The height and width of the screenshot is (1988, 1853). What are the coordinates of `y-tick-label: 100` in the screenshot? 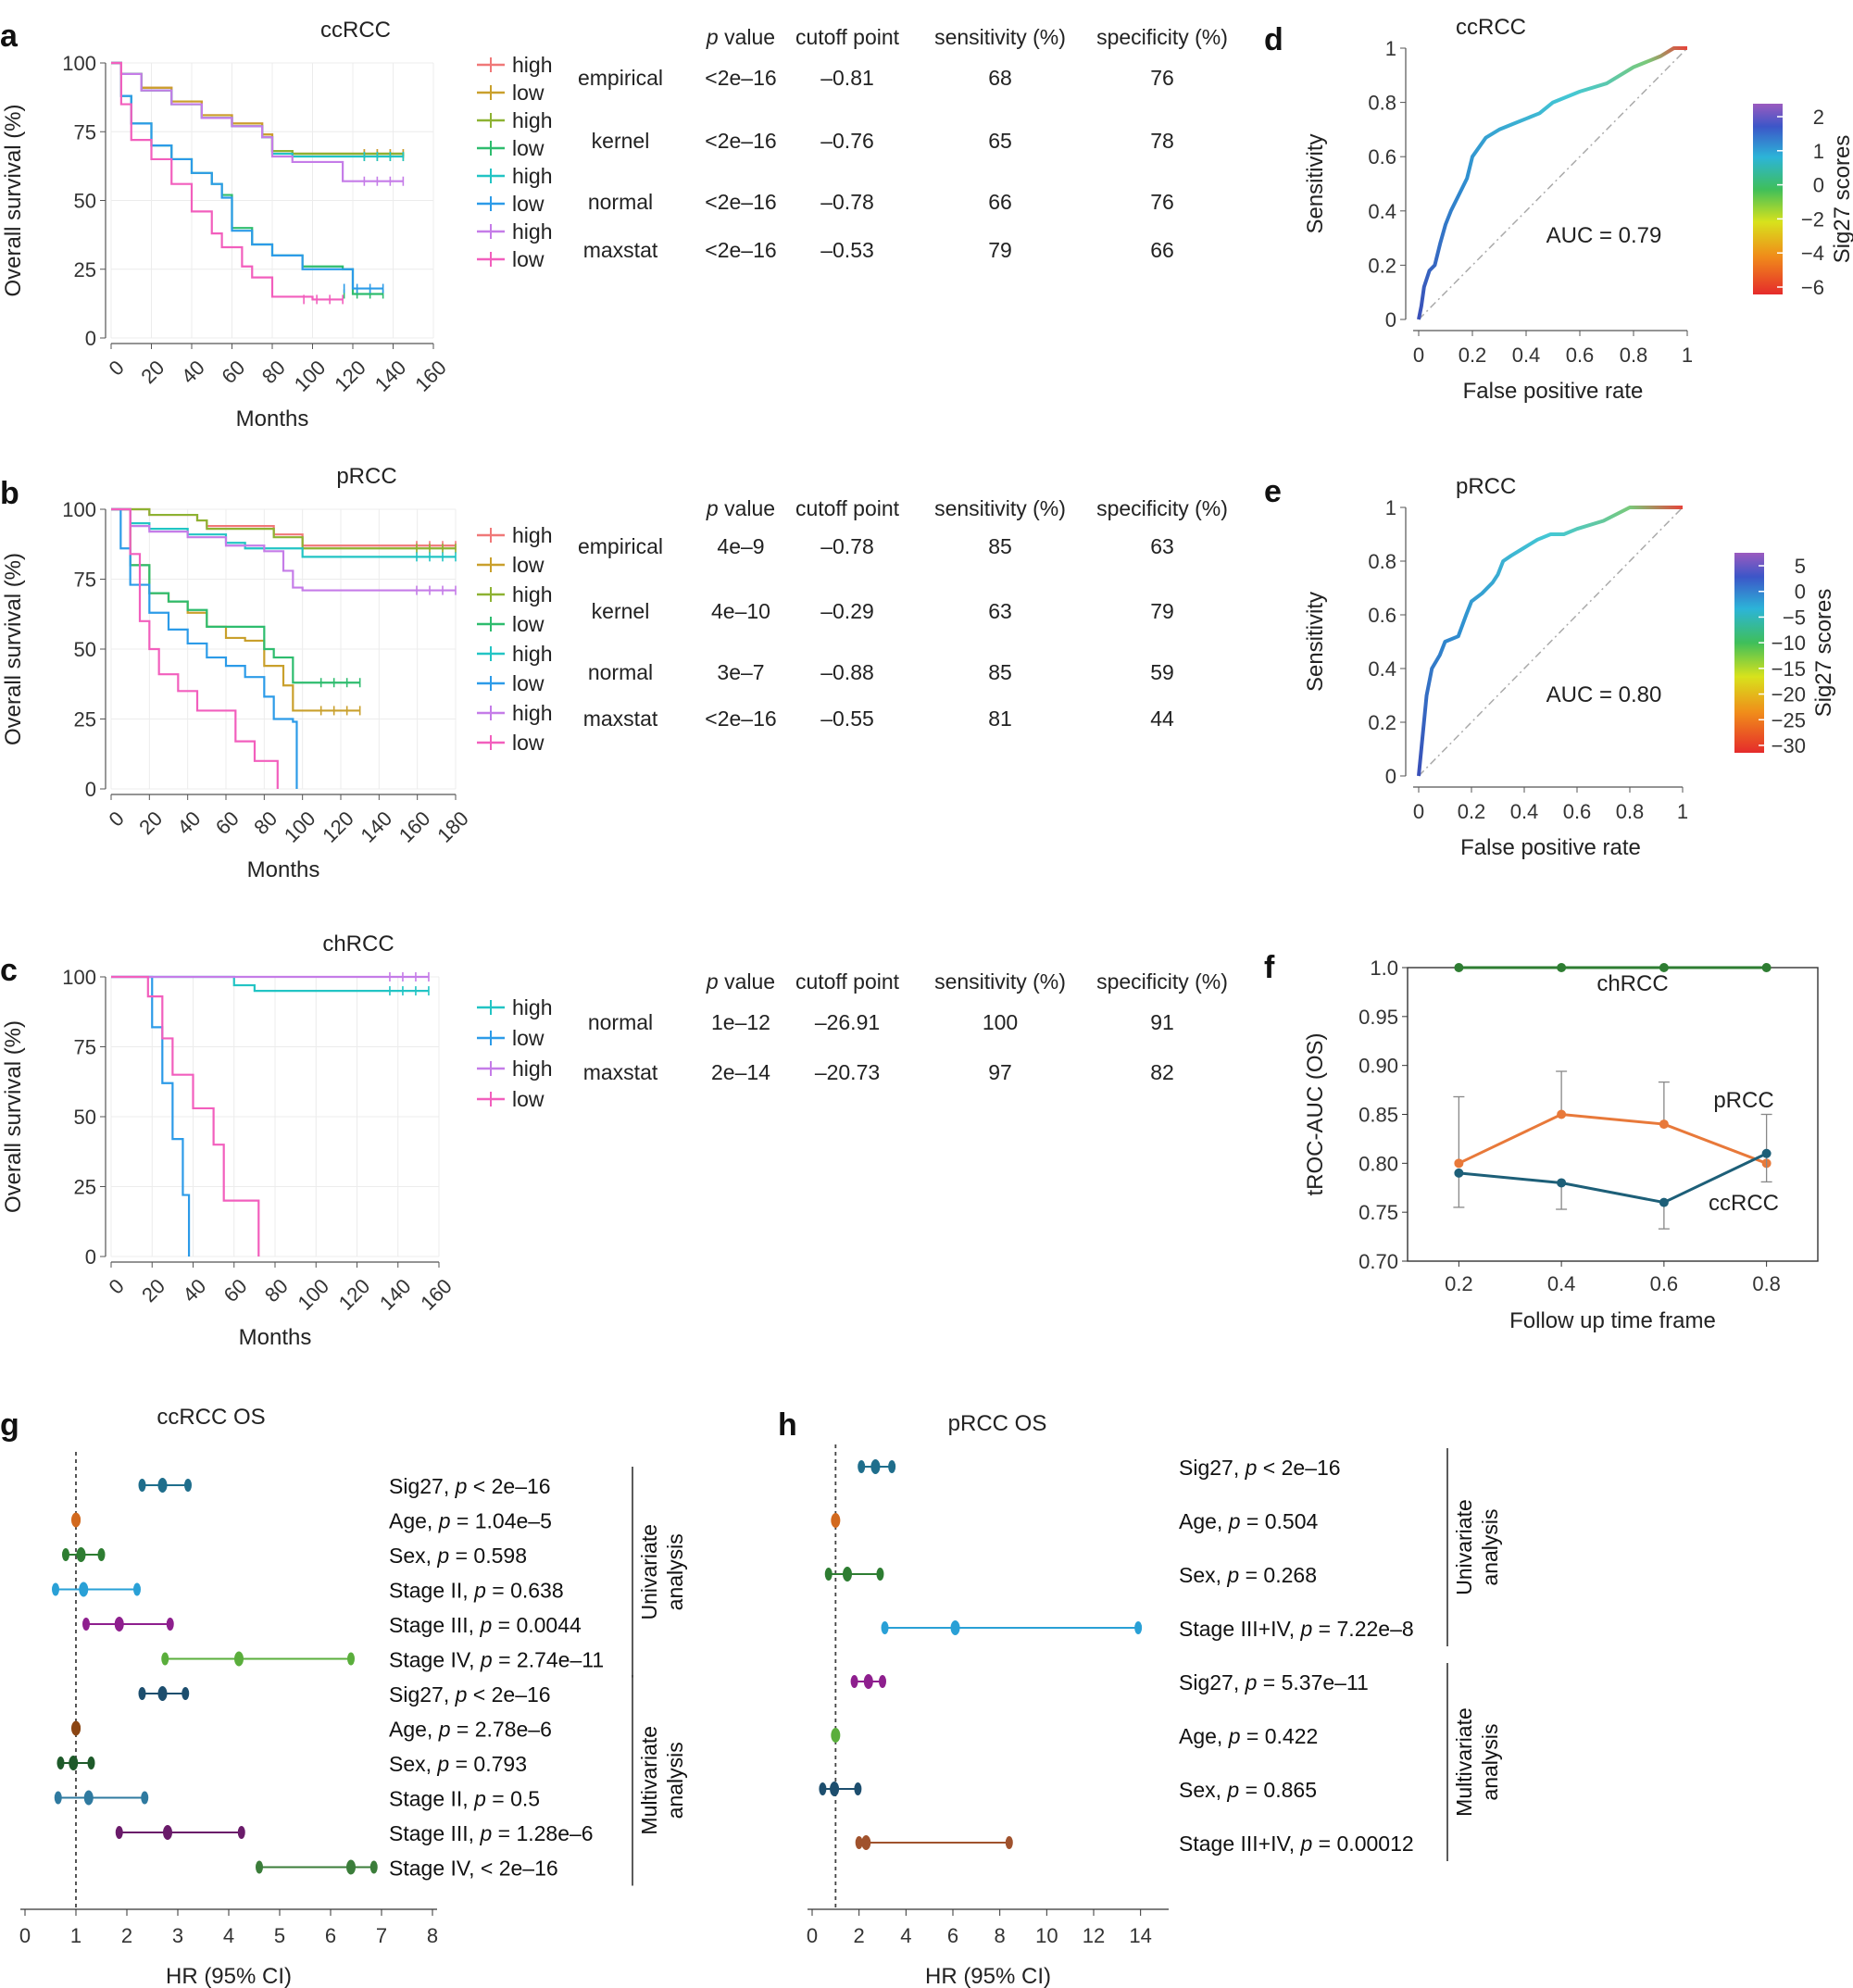 It's located at (79, 64).